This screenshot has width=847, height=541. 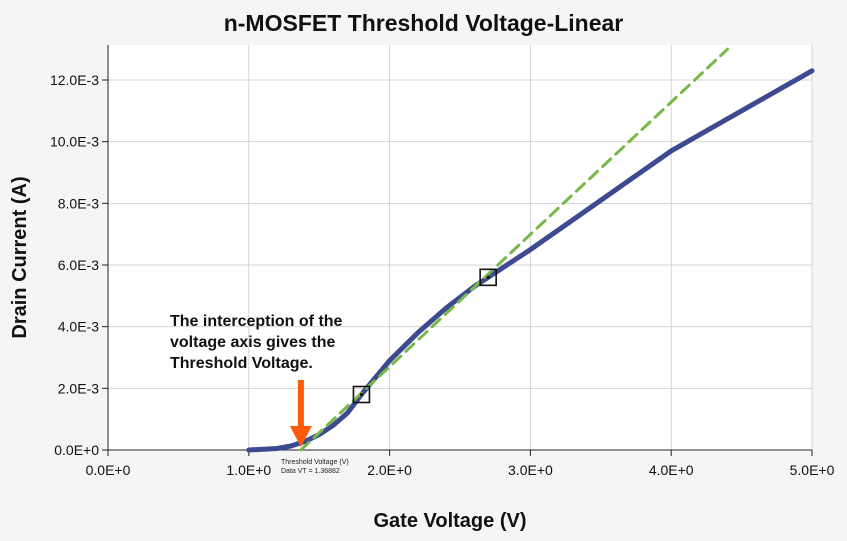 I want to click on y-tick-label: 2.0E-3, so click(x=78, y=388).